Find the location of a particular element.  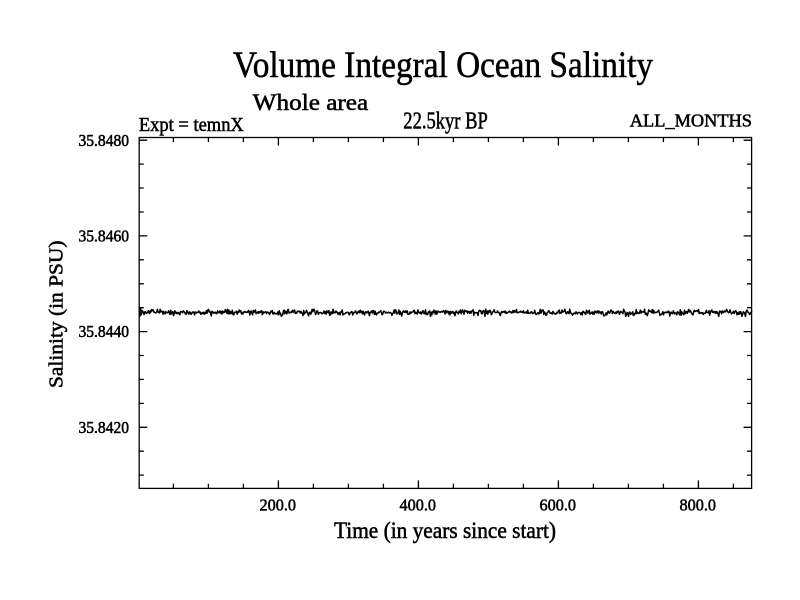

svg-text: 400.0 is located at coordinates (418, 505).